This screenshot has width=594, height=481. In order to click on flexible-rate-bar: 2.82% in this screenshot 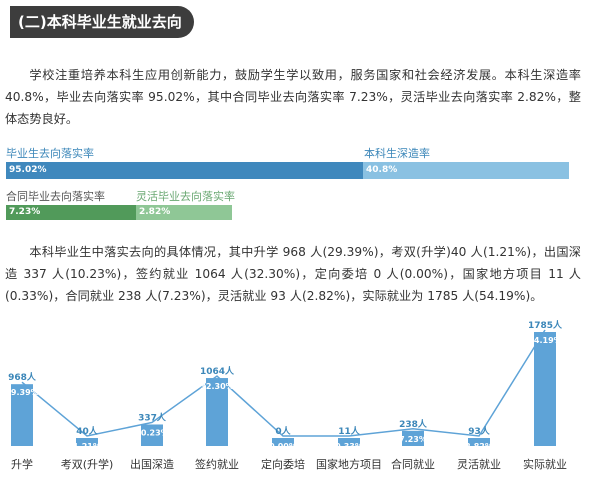, I will do `click(184, 212)`.